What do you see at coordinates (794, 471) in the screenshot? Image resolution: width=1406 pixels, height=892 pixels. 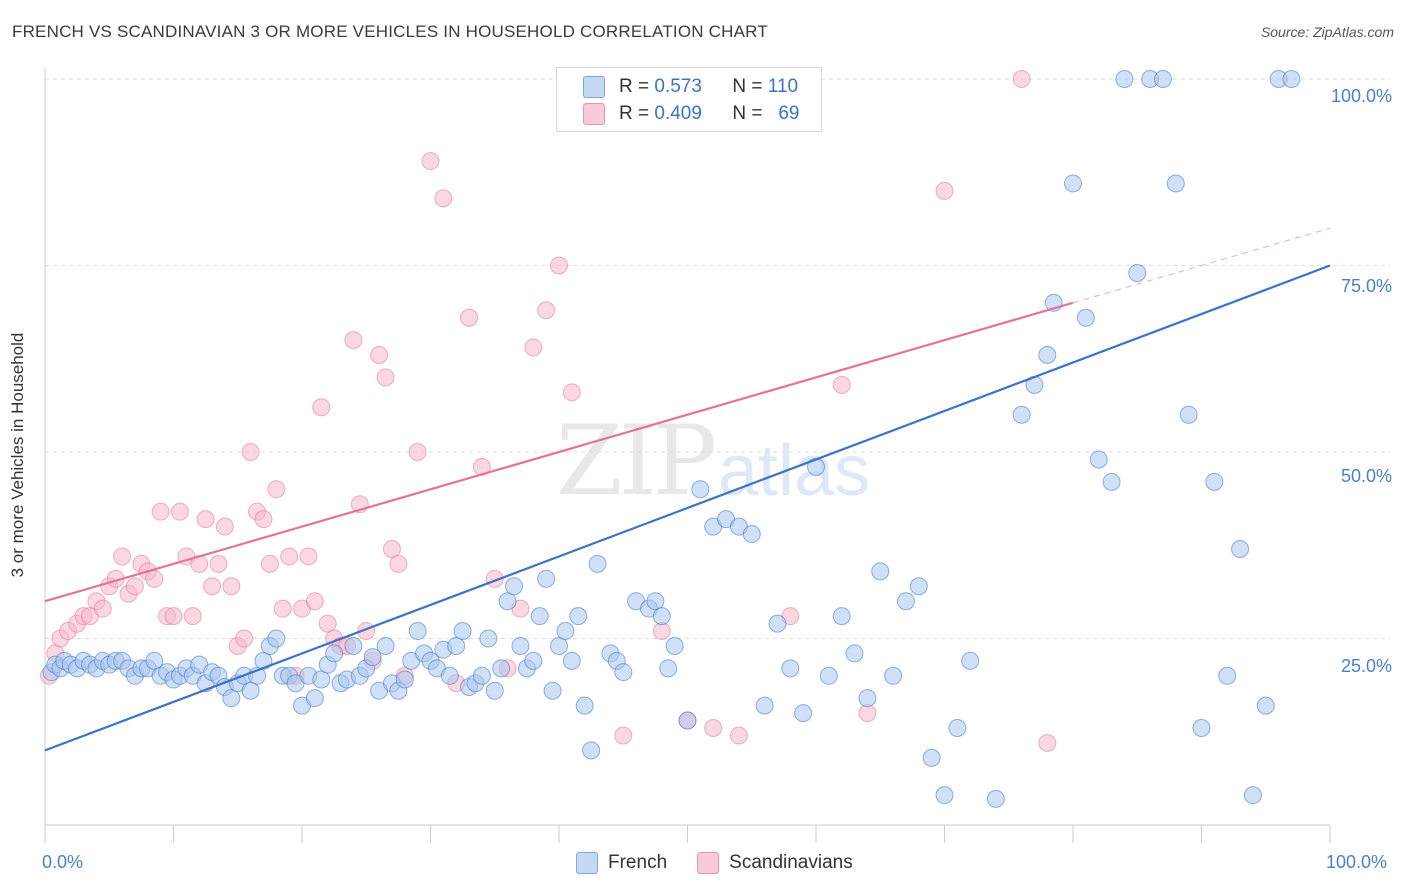 I see `watermark-atlas: atlas` at bounding box center [794, 471].